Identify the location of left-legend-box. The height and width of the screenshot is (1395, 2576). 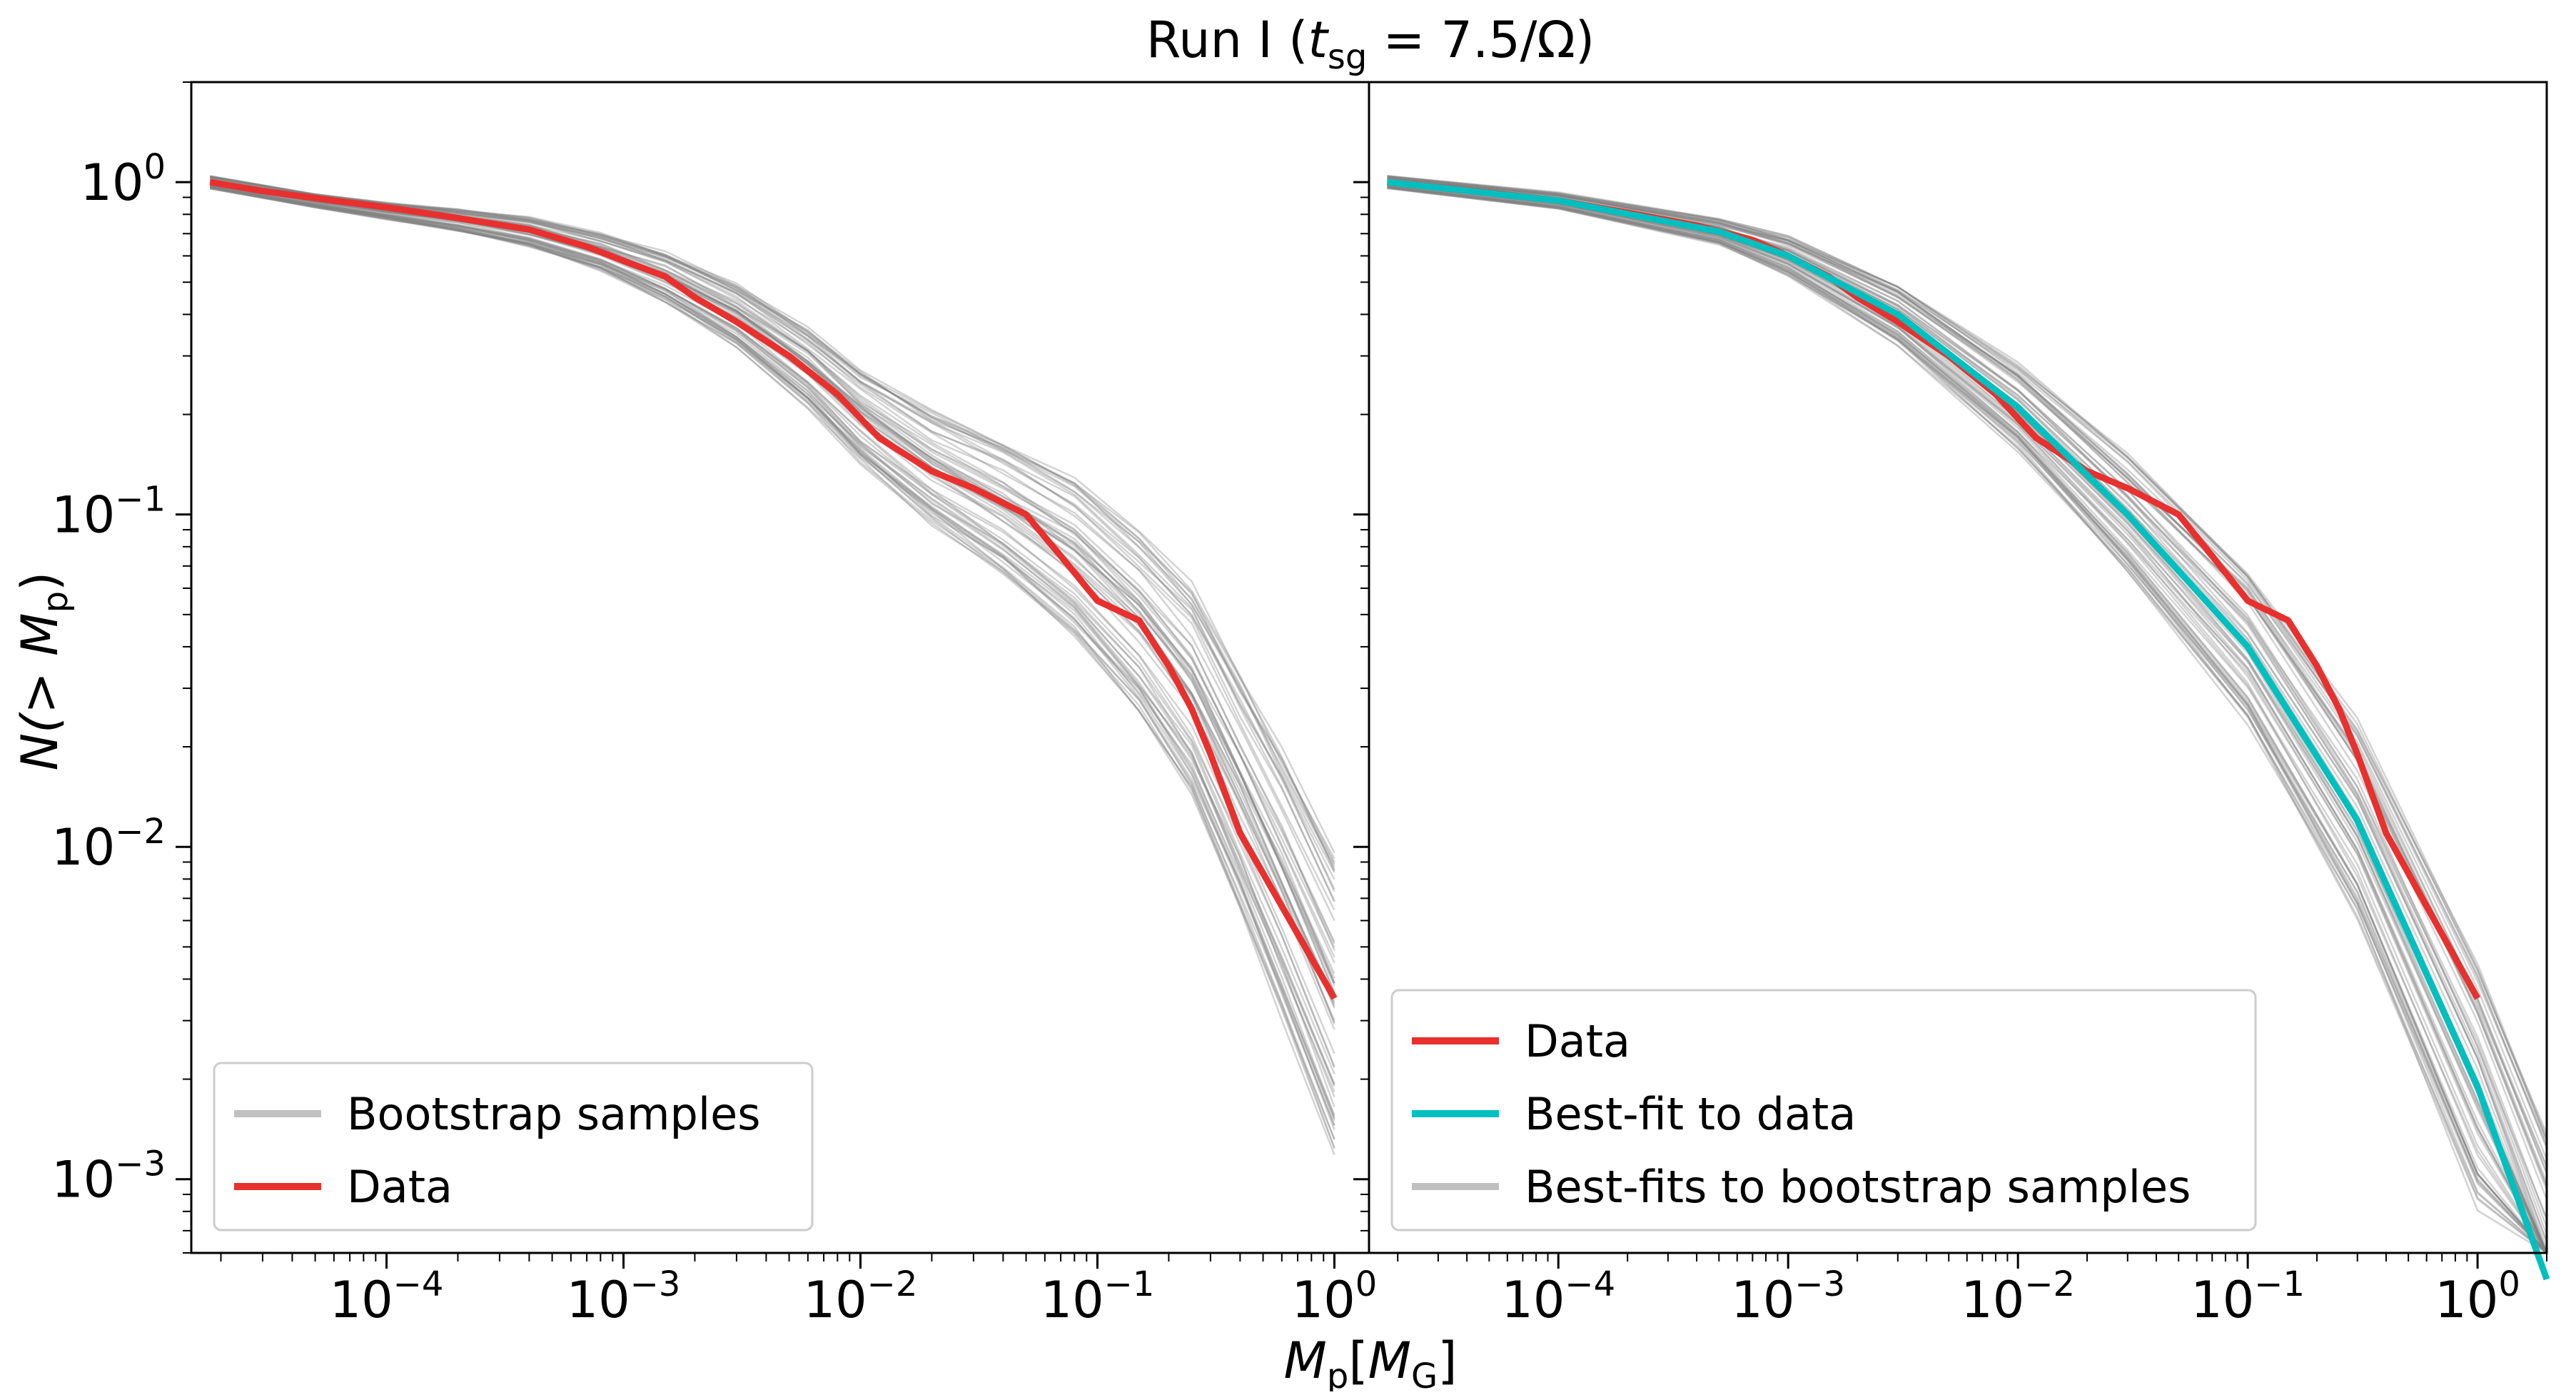
(513, 1147).